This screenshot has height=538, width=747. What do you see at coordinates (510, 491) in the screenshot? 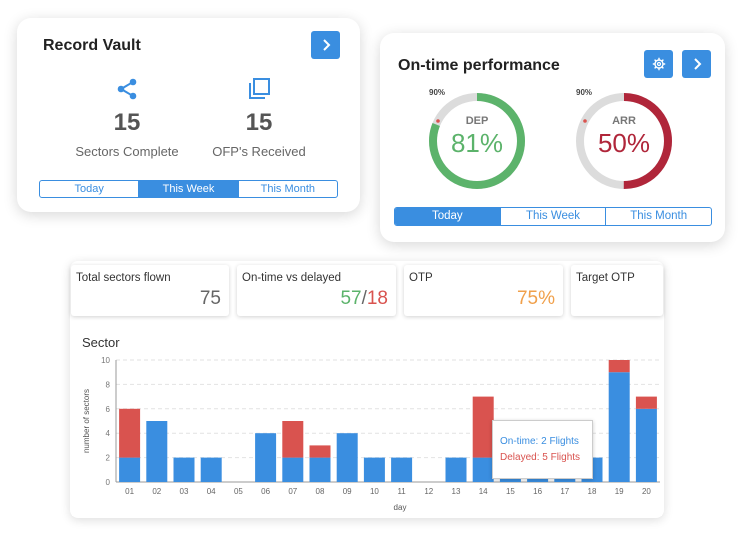
I see `x-tick-label: 15` at bounding box center [510, 491].